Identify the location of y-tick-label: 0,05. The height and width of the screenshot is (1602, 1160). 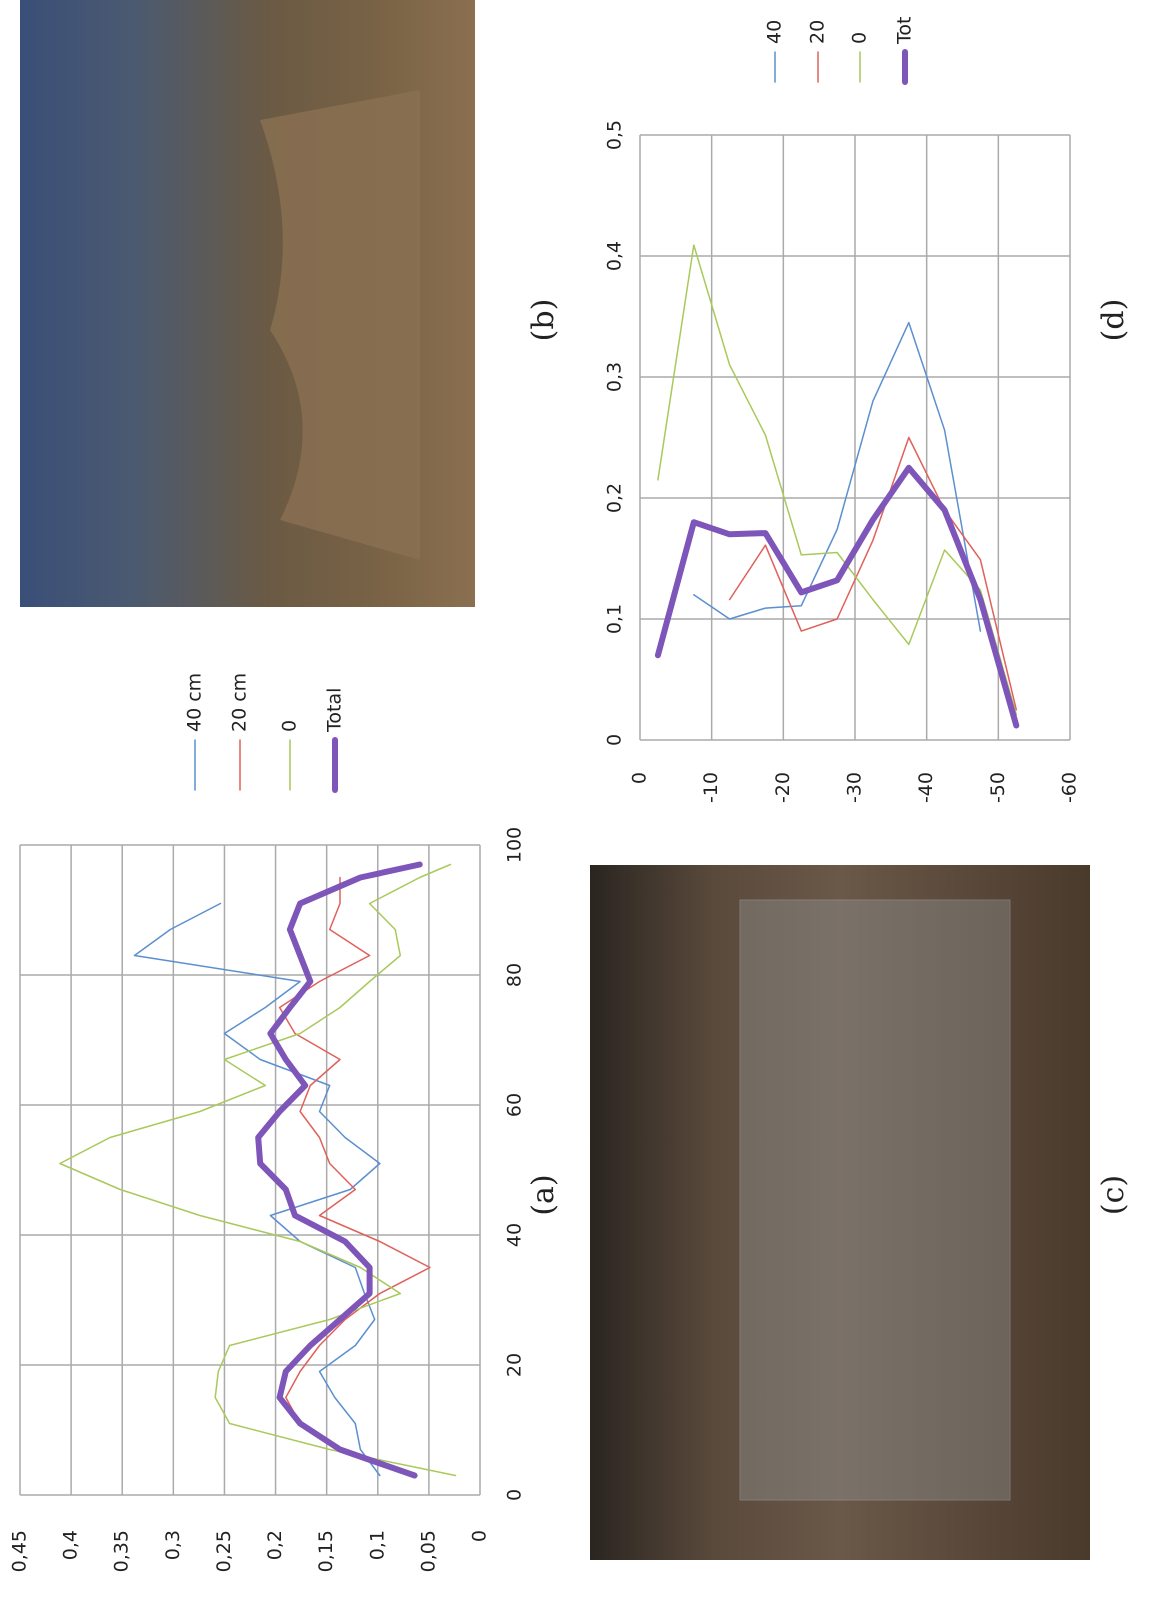
(428, 1551).